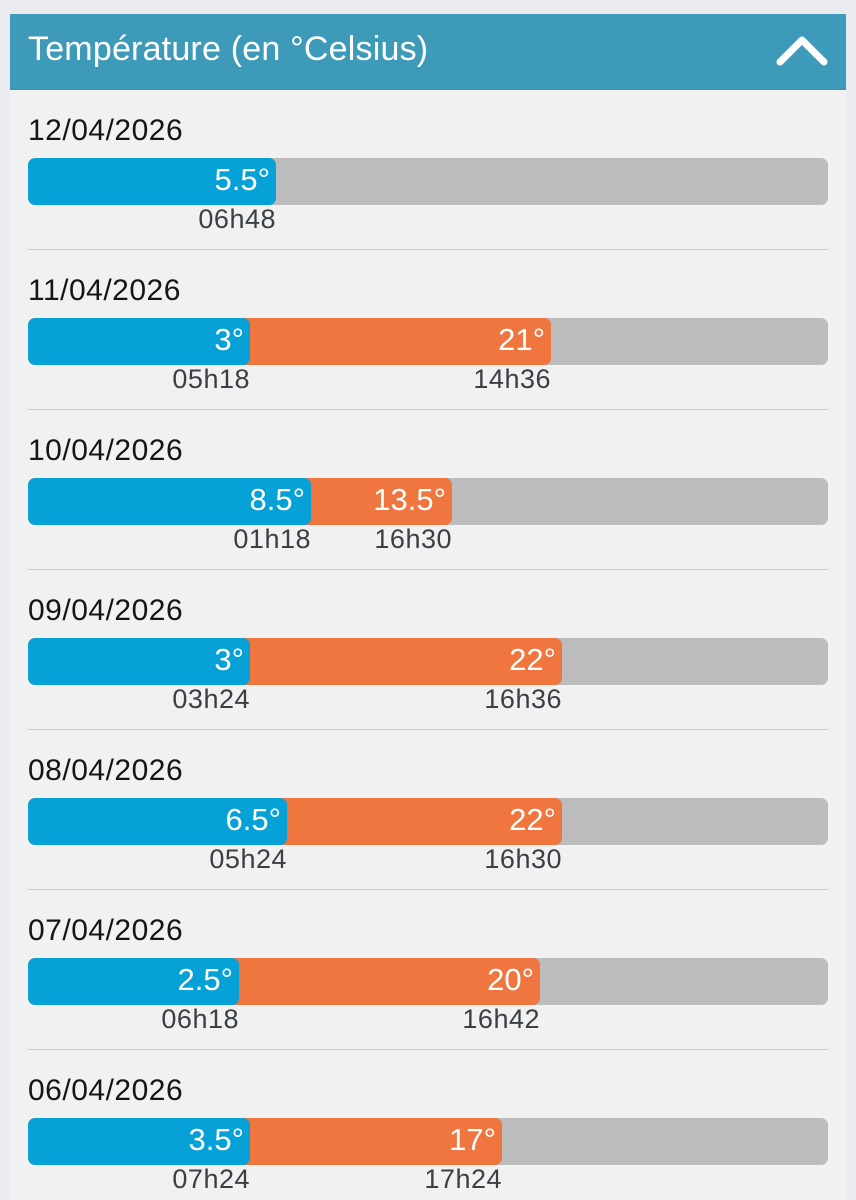 The width and height of the screenshot is (856, 1200). I want to click on temperature-bar: 20° 2.5°, so click(428, 981).